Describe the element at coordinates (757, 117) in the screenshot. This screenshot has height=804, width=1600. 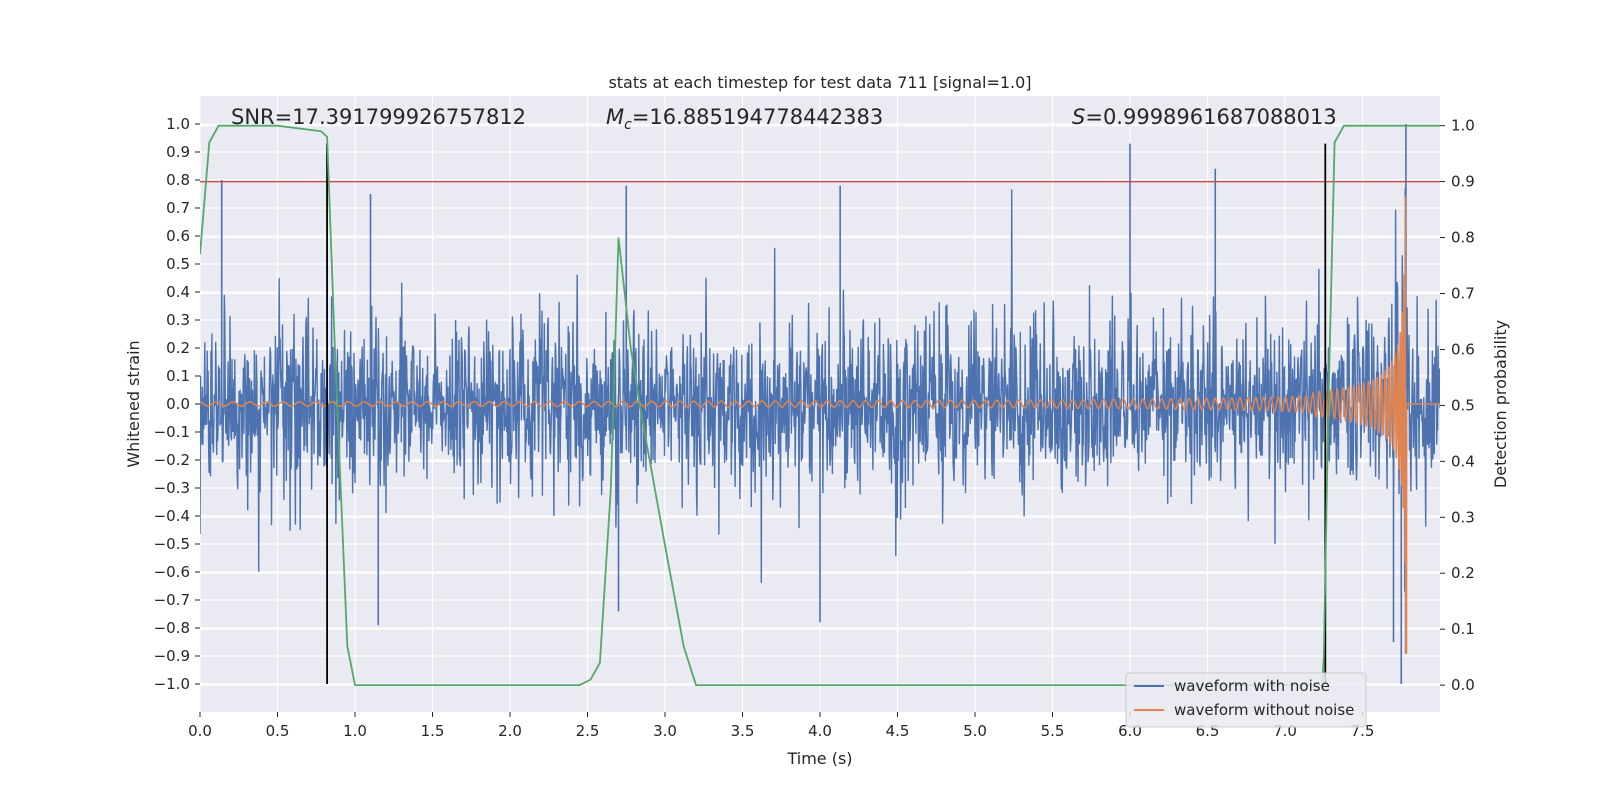
I see `chirp-mass-value: =16.885194778442383` at that location.